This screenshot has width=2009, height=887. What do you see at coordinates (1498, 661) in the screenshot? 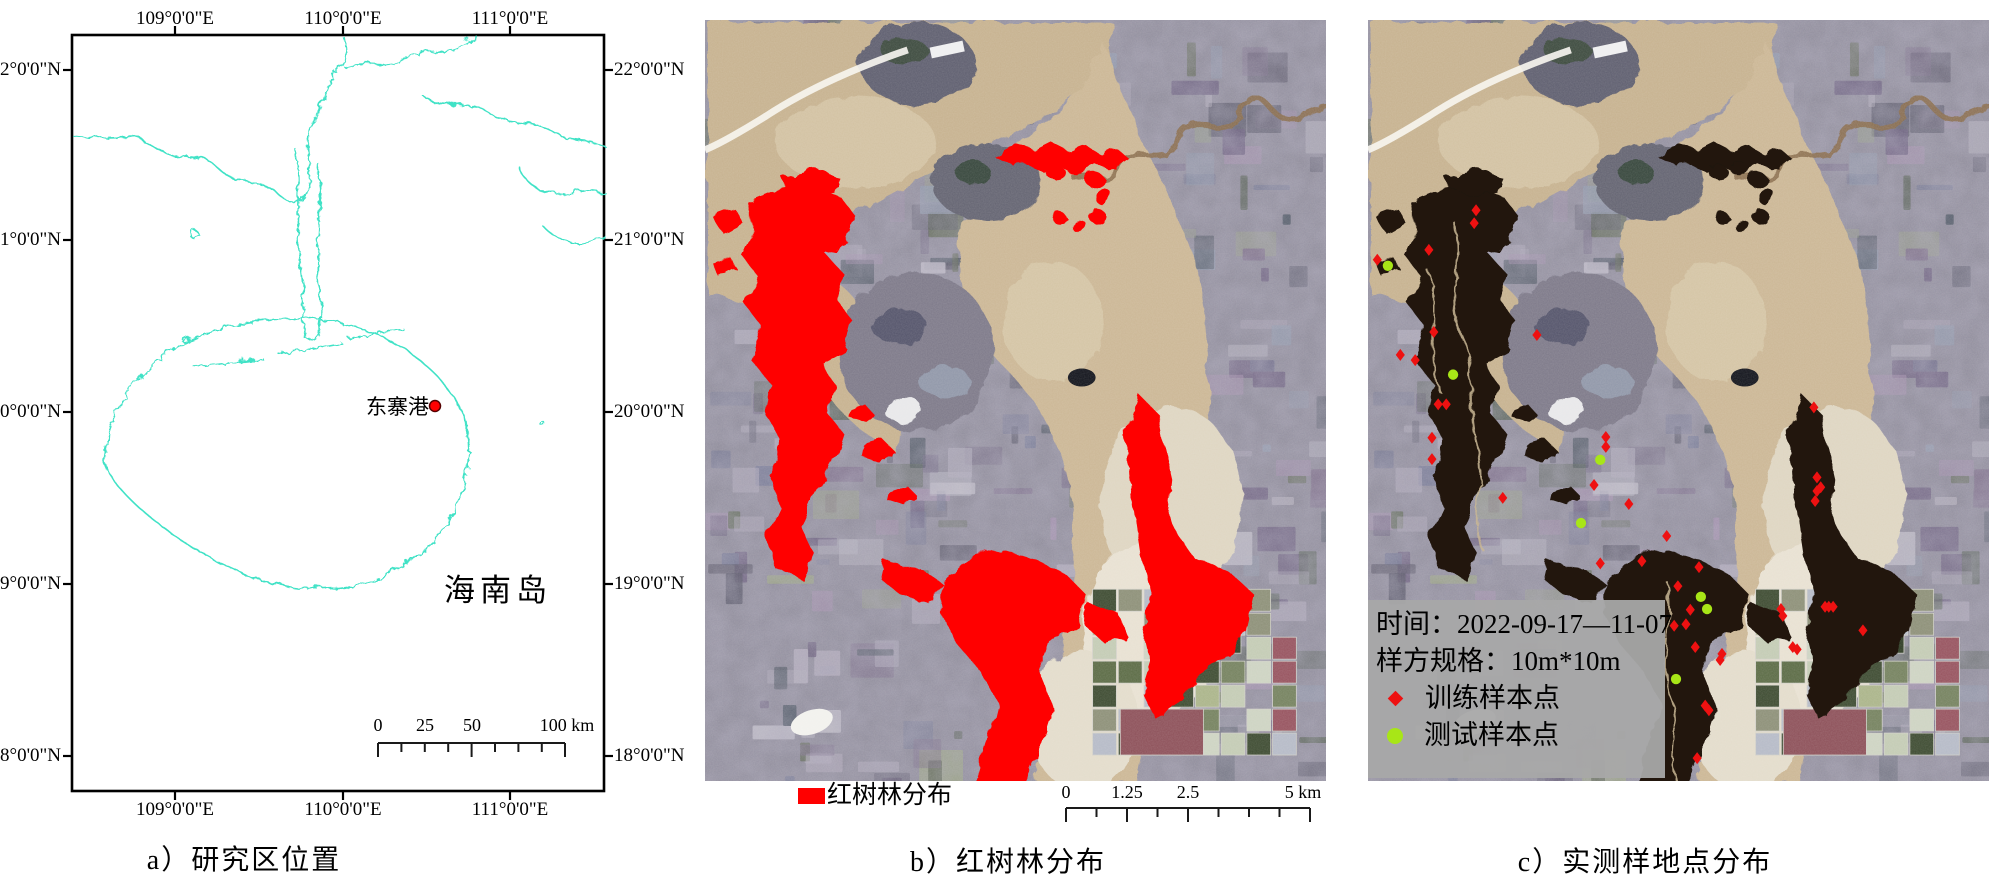
I see `legend-quadrat-line: 样方规格：10m*10m` at bounding box center [1498, 661].